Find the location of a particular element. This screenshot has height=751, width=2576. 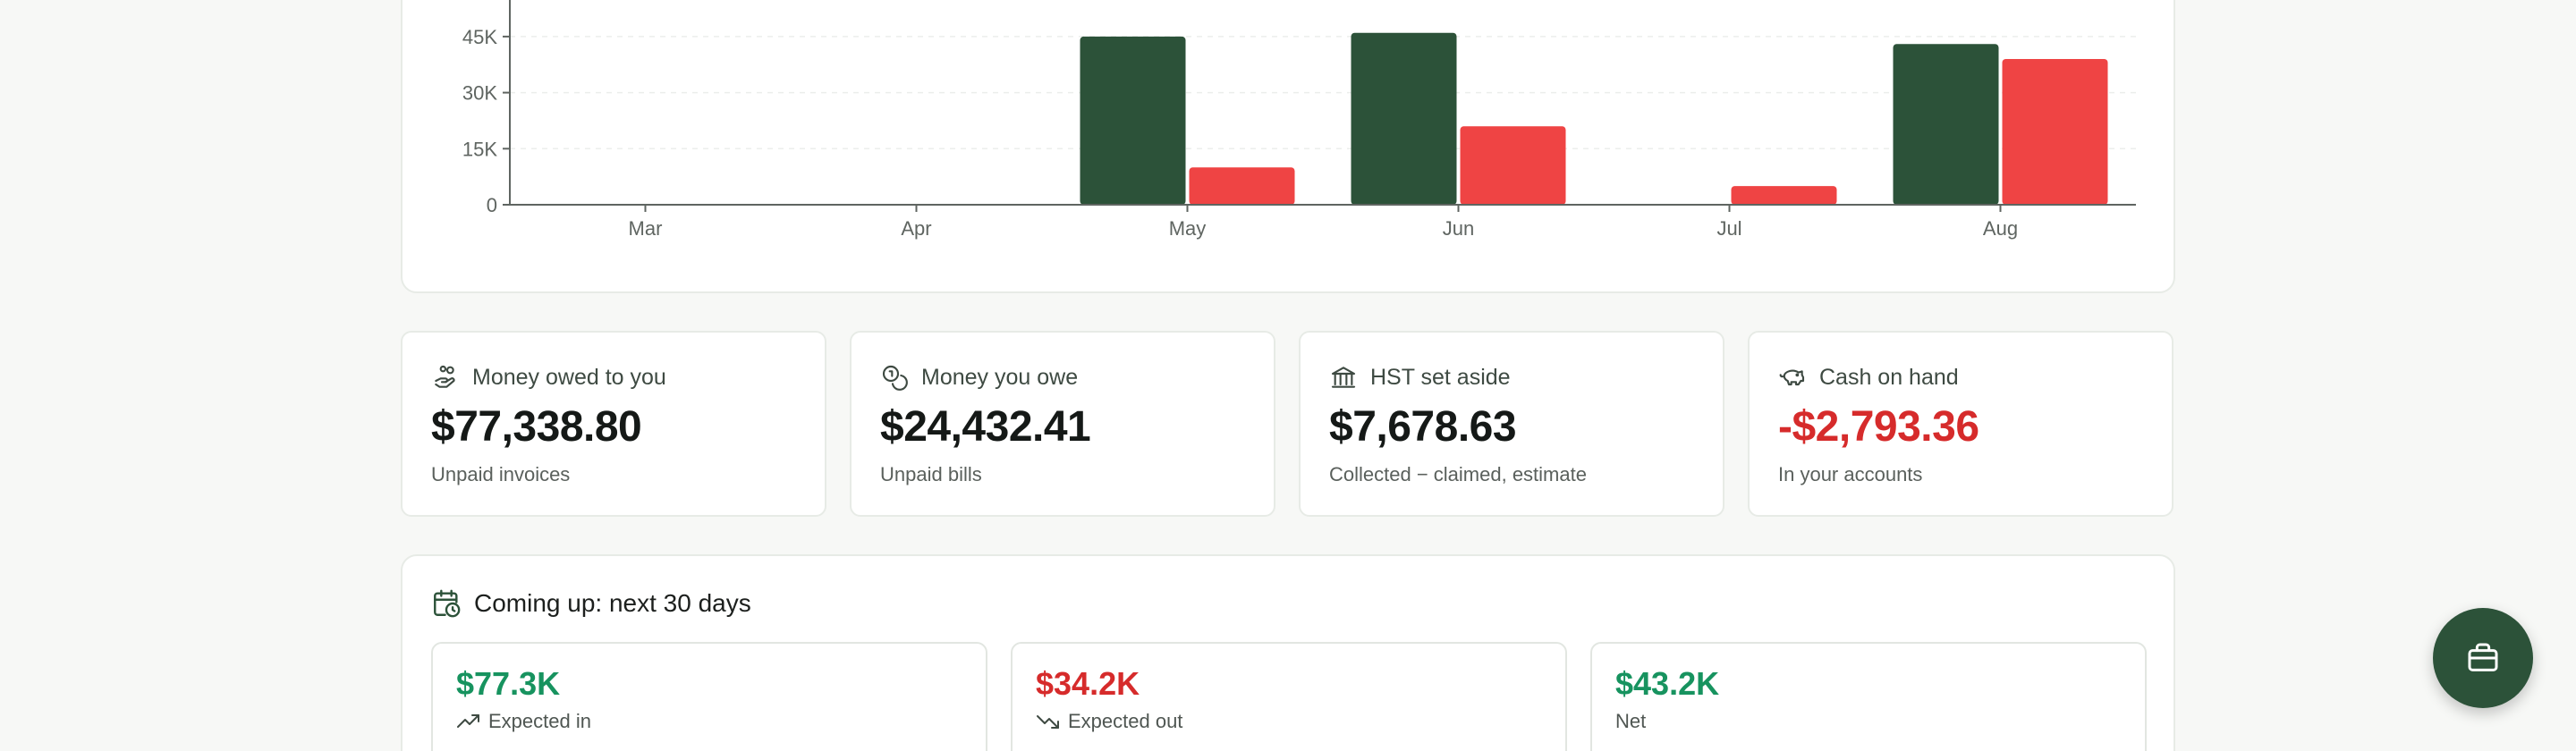

trending-down-icon is located at coordinates (1048, 722).